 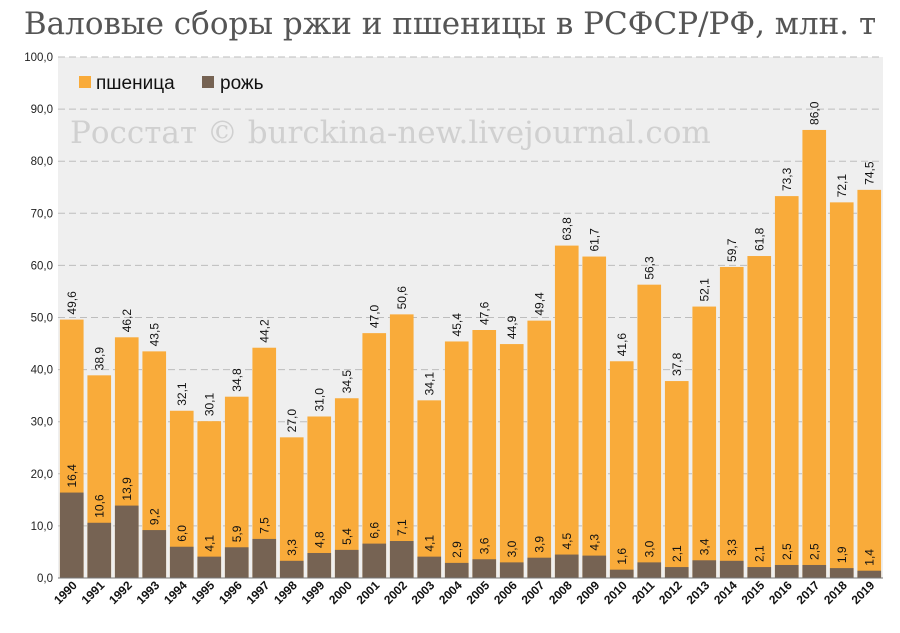 I want to click on data-label-wheat: 43,5, so click(x=154, y=335).